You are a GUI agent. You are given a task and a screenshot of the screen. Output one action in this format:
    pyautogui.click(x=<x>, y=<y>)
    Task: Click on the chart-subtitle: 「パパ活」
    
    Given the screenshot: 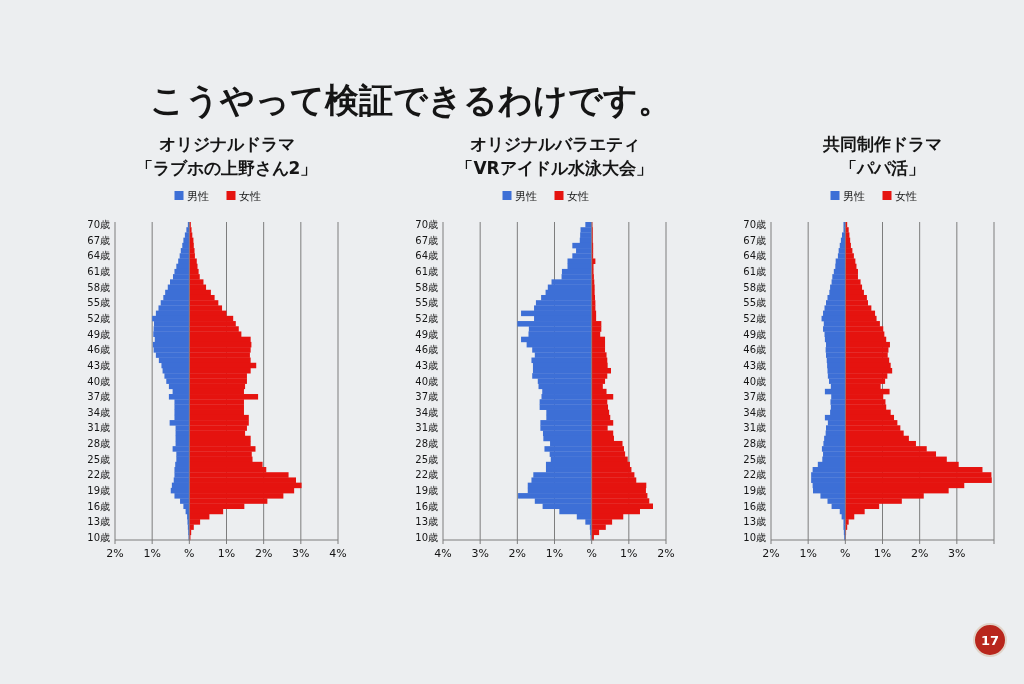 What is the action you would take?
    pyautogui.click(x=882, y=168)
    